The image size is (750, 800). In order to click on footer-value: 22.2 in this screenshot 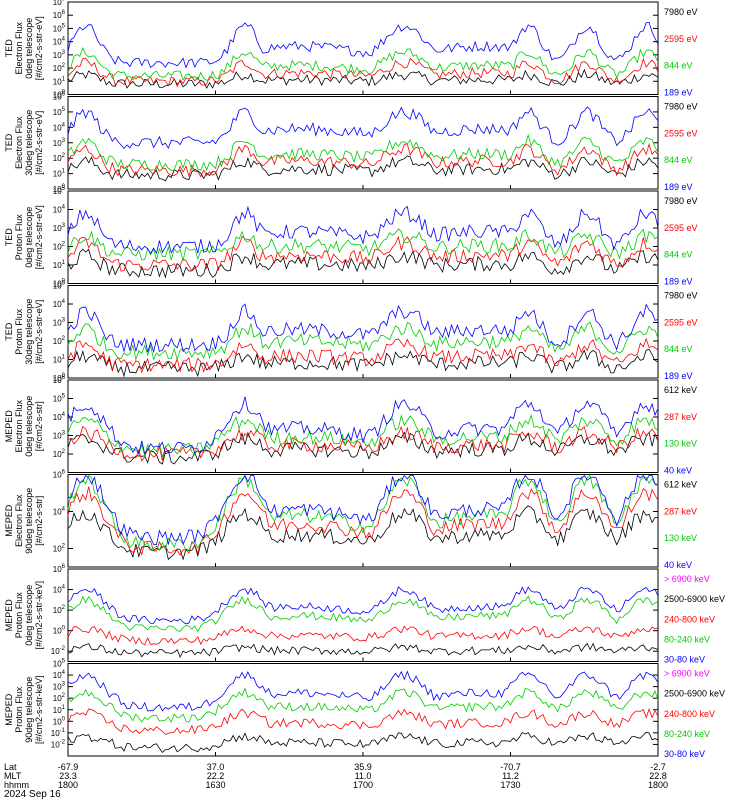, I will do `click(216, 776)`.